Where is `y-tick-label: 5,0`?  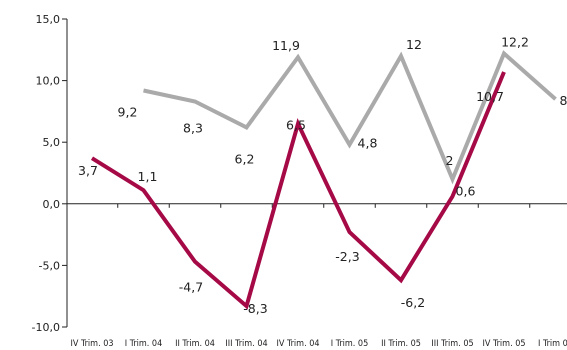
y-tick-label: 5,0 is located at coordinates (52, 142).